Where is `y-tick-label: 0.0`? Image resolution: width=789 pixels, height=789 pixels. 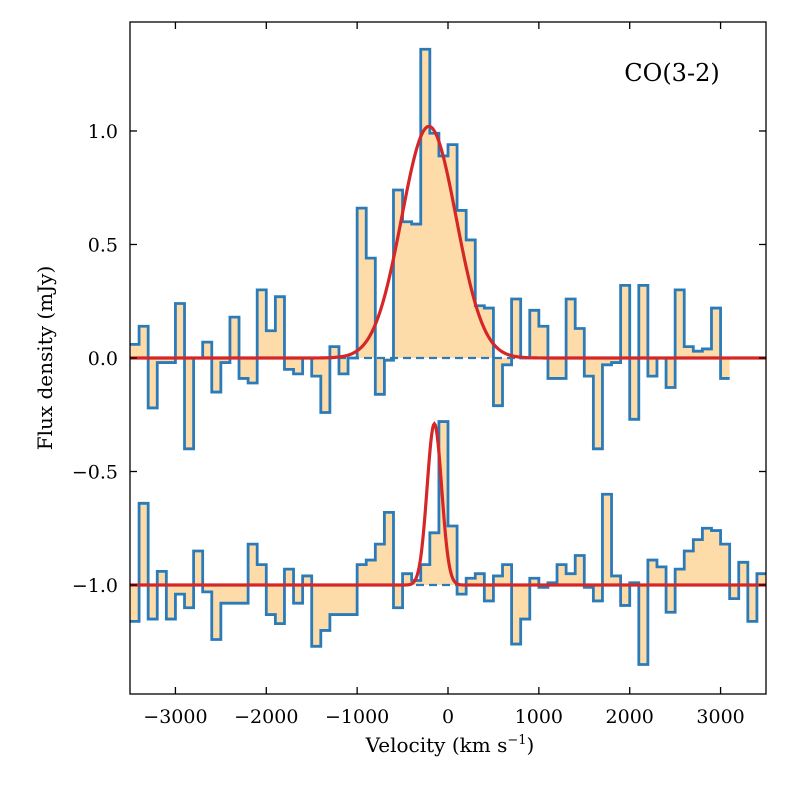
y-tick-label: 0.0 is located at coordinates (103, 359).